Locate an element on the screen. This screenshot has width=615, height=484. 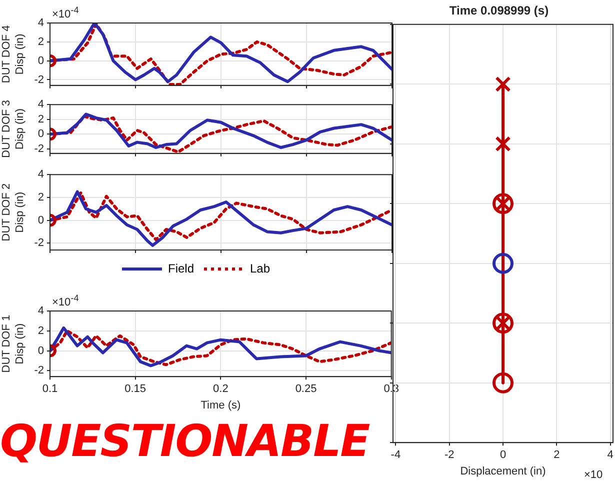
y-axis-title: DUT DOF 1 Disp (in) is located at coordinates (13, 343).